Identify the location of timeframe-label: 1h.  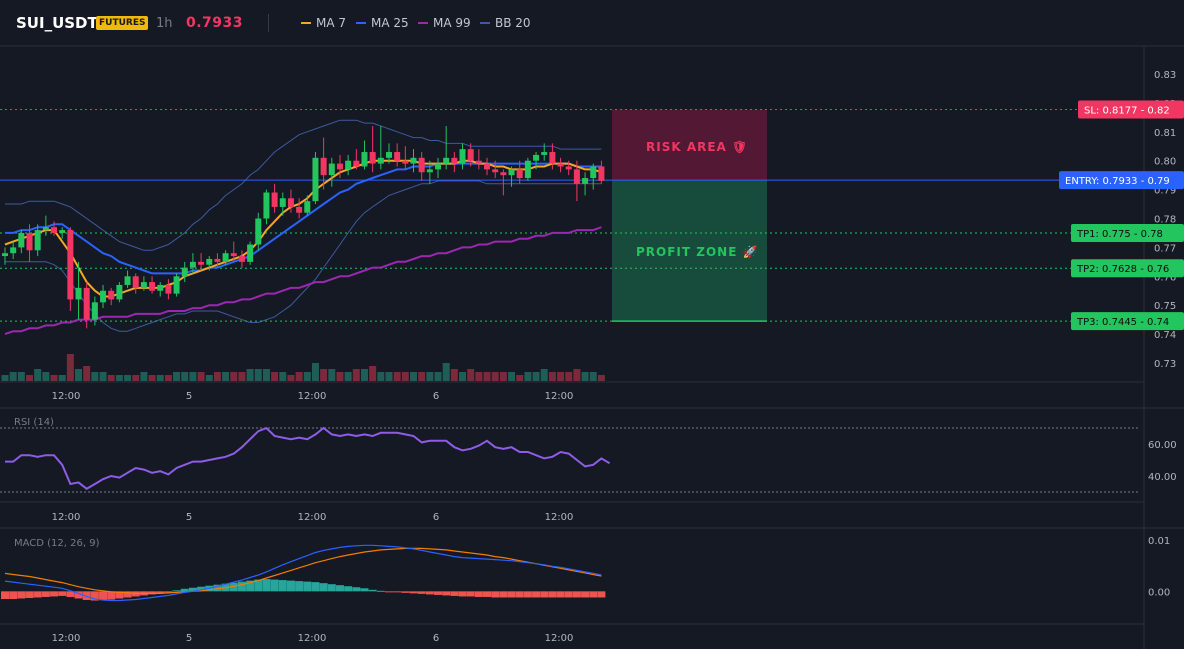
(164, 23).